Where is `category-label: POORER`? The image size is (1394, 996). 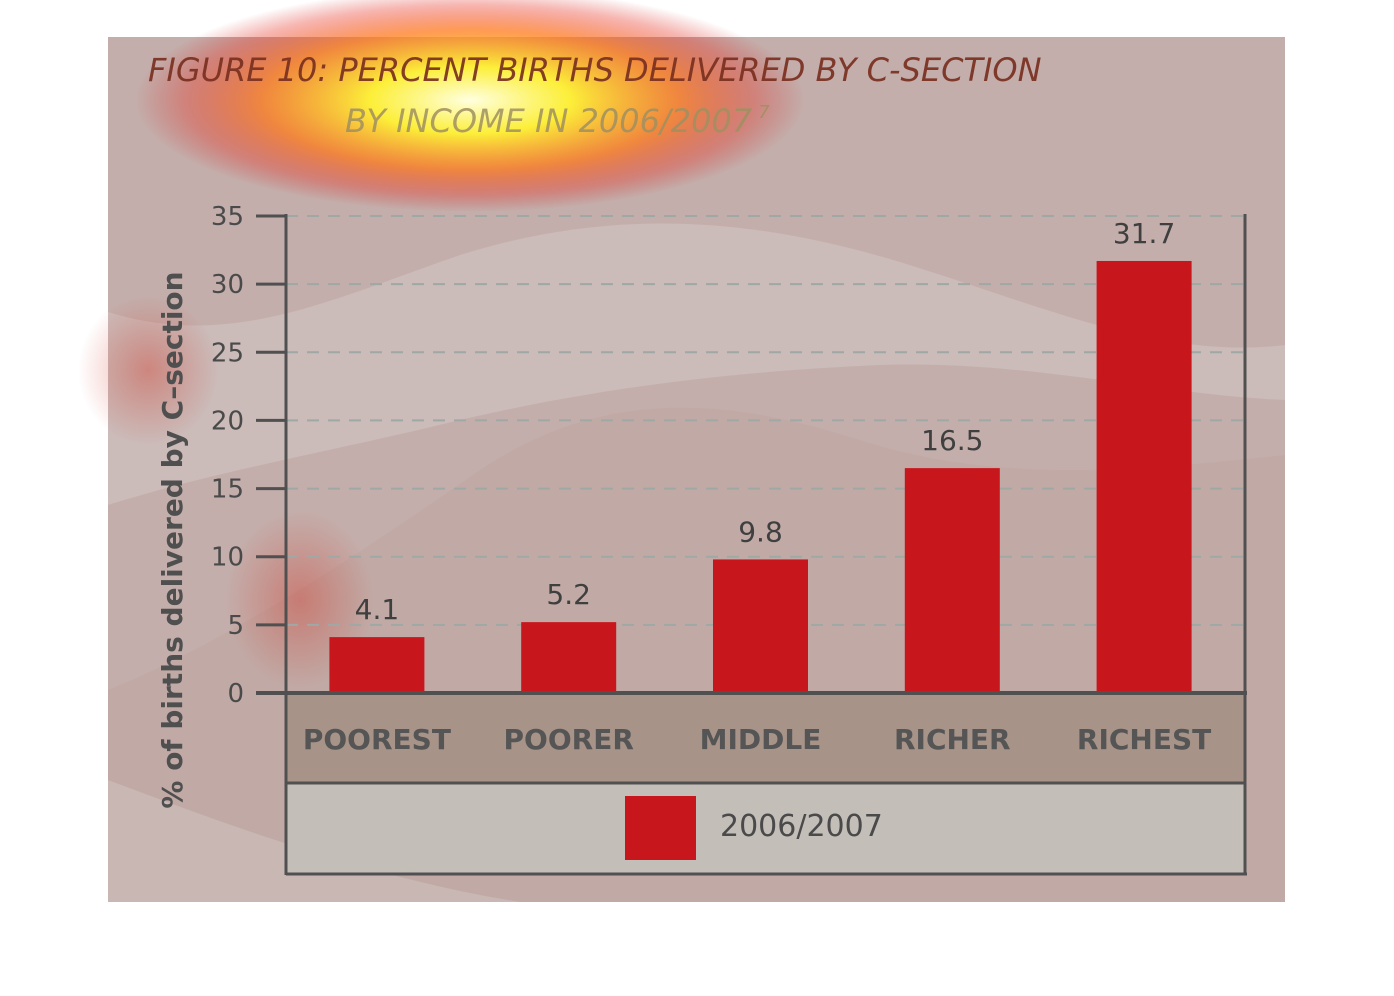 category-label: POORER is located at coordinates (569, 739).